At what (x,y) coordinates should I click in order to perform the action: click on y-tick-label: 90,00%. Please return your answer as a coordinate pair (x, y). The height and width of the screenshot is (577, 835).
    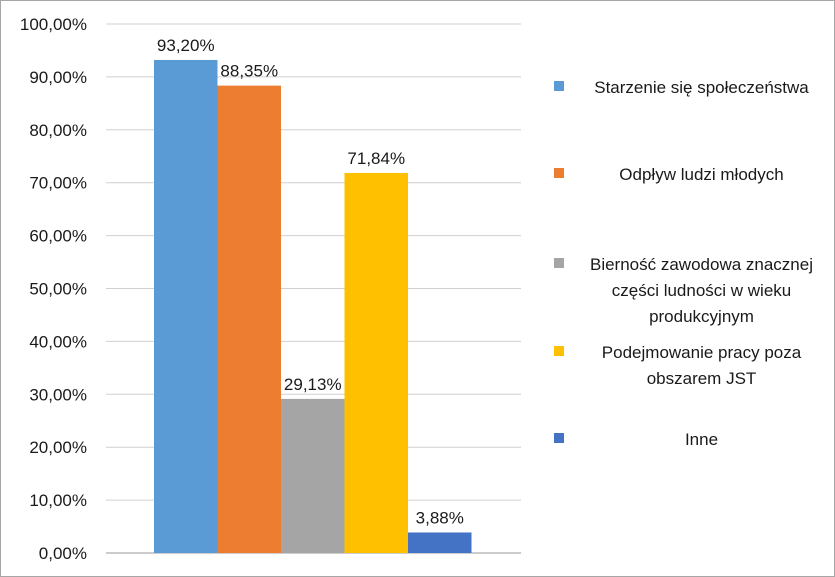
    Looking at the image, I should click on (58, 77).